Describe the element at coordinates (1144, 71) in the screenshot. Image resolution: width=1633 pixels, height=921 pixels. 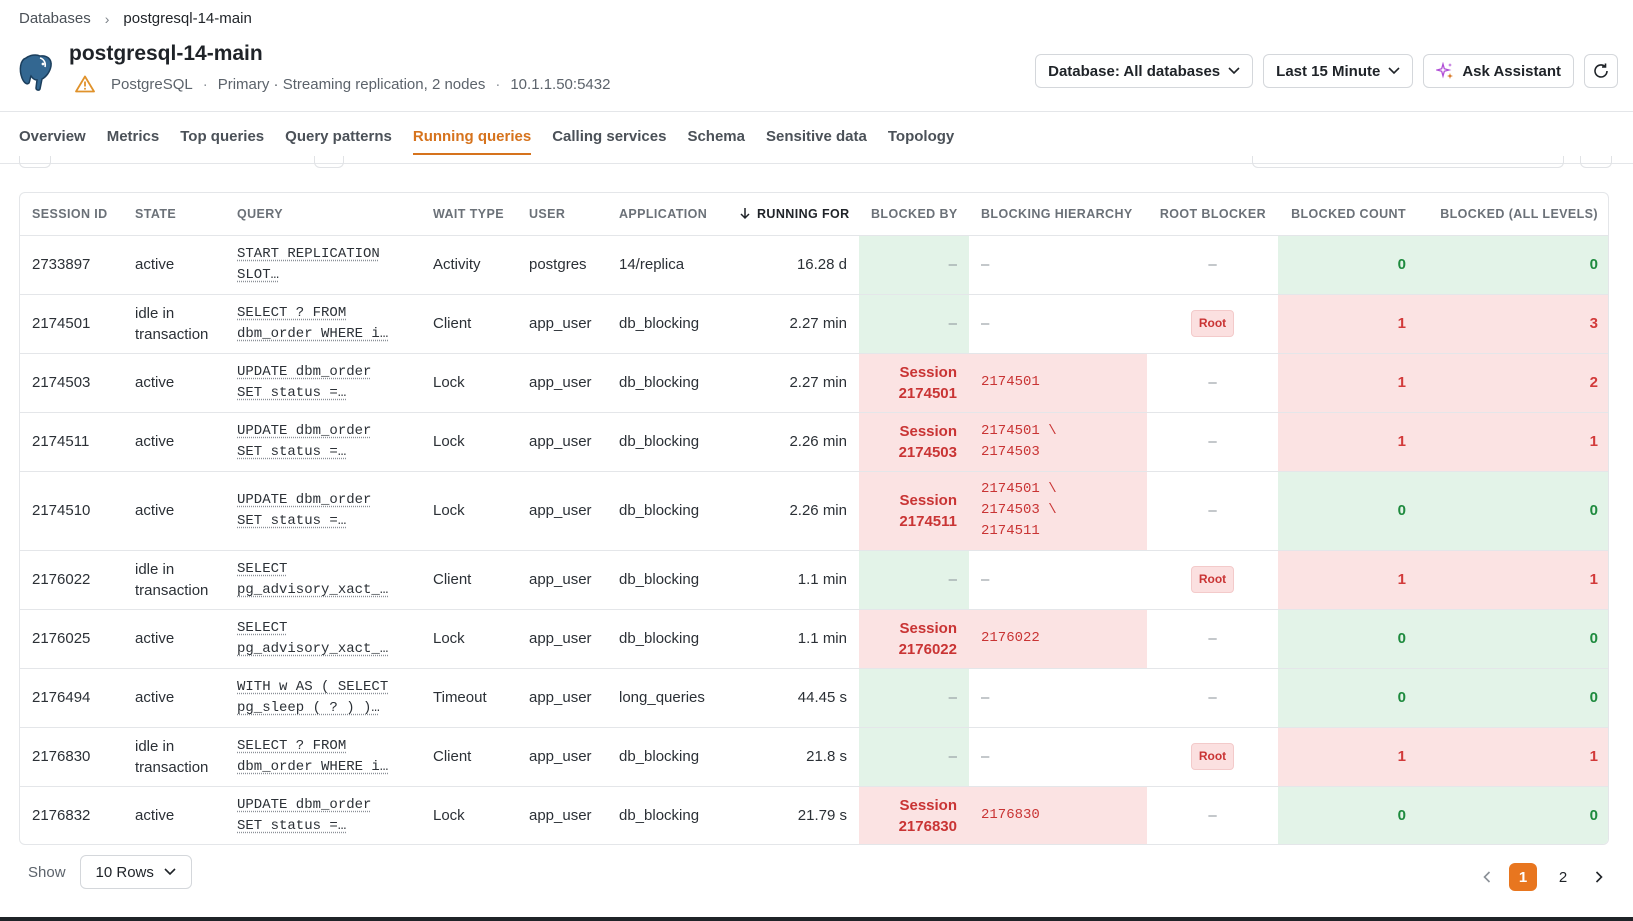
I see `database-filter-dropdown: Database: All databases` at that location.